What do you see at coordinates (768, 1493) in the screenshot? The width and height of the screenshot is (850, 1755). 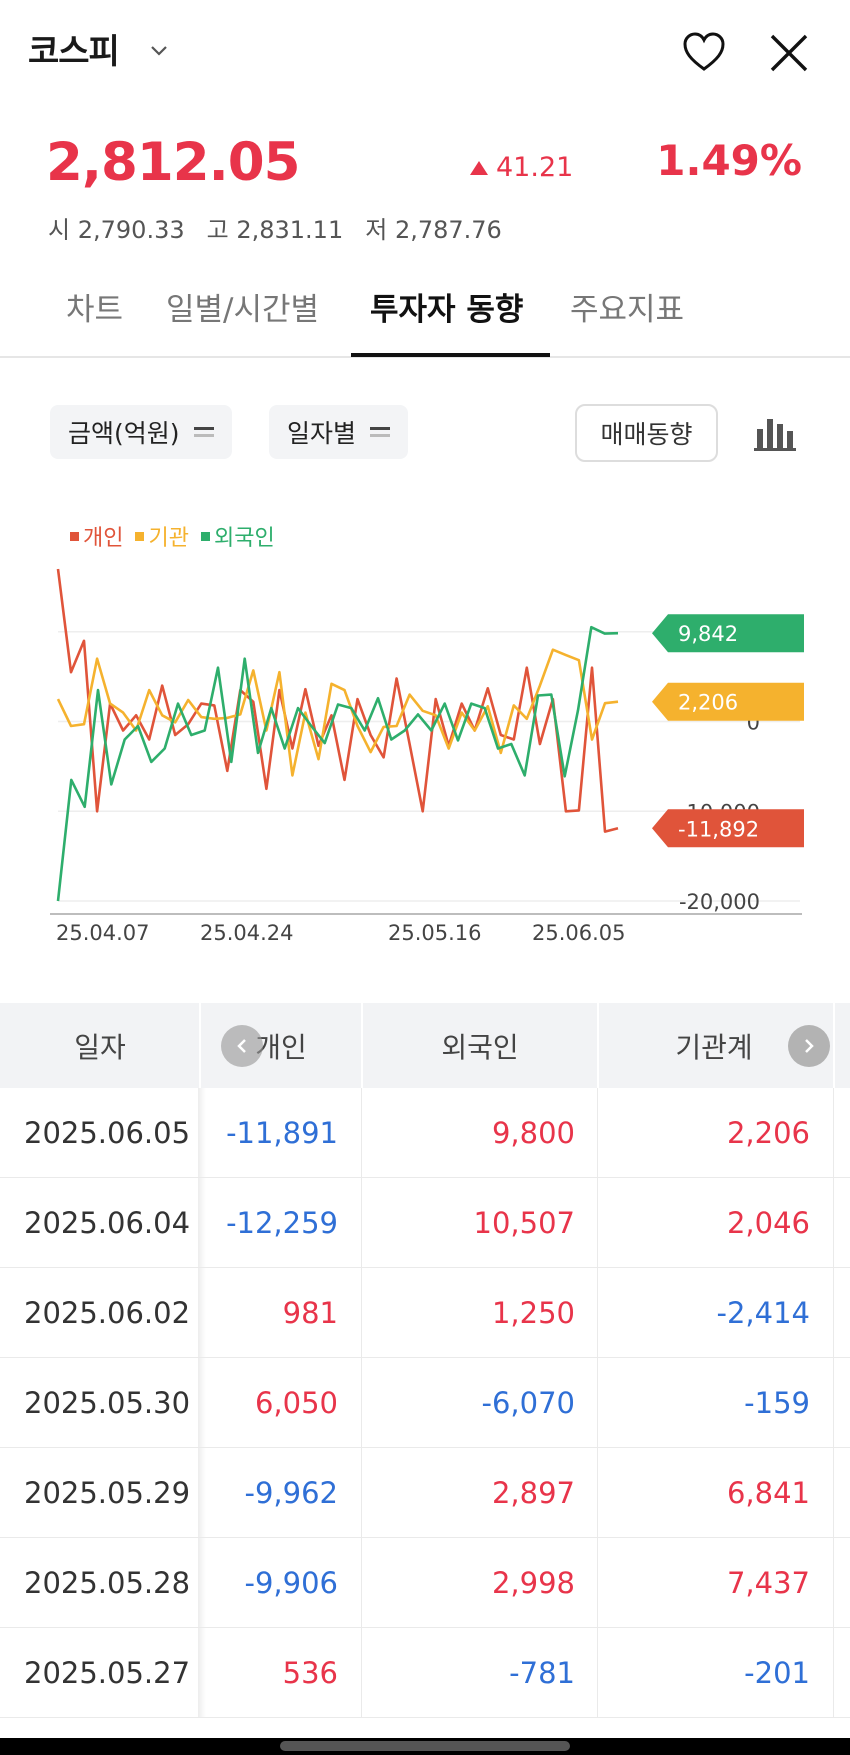 I see `cell-institution: 6,841` at bounding box center [768, 1493].